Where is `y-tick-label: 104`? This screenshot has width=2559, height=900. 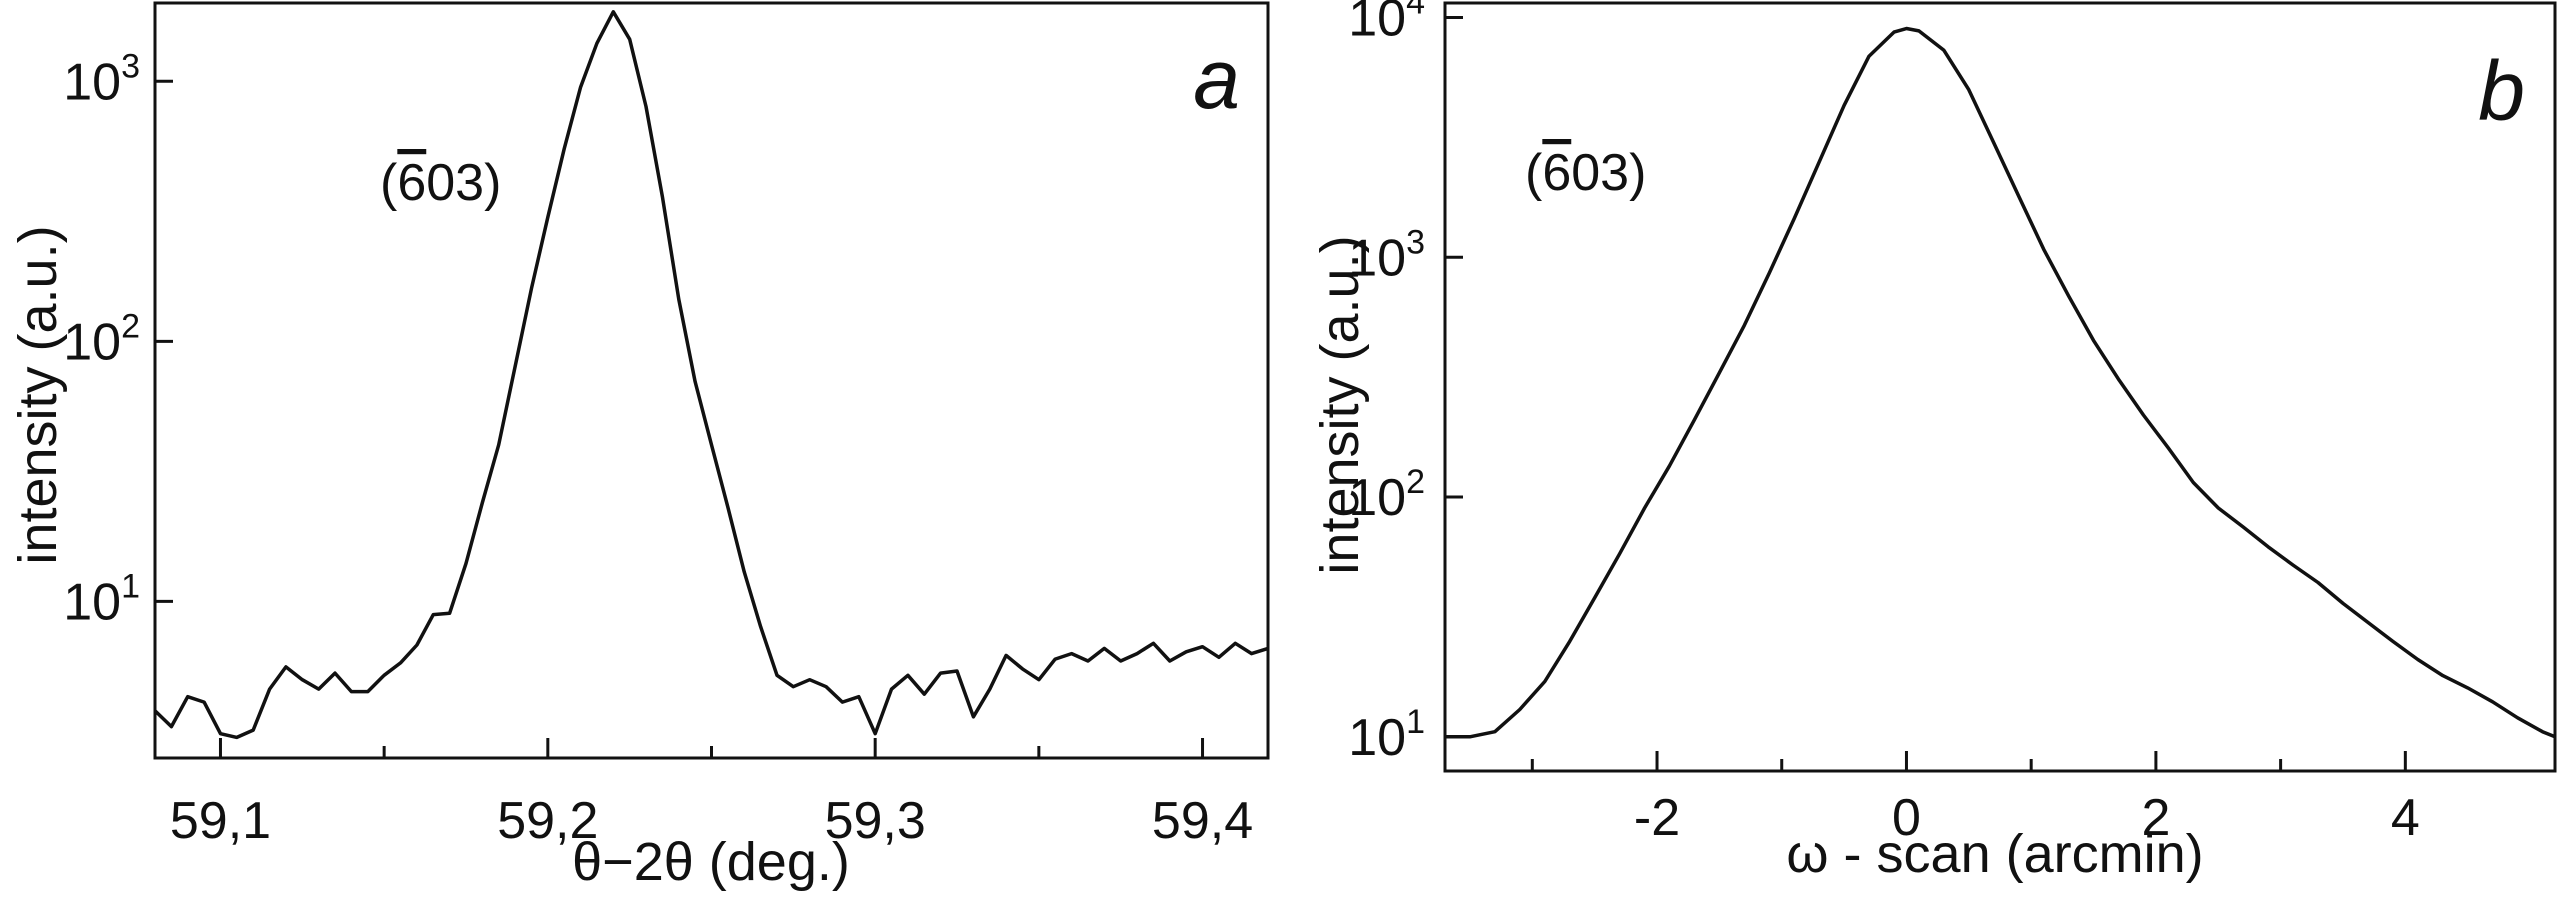
y-tick-label: 104 is located at coordinates (1386, 24).